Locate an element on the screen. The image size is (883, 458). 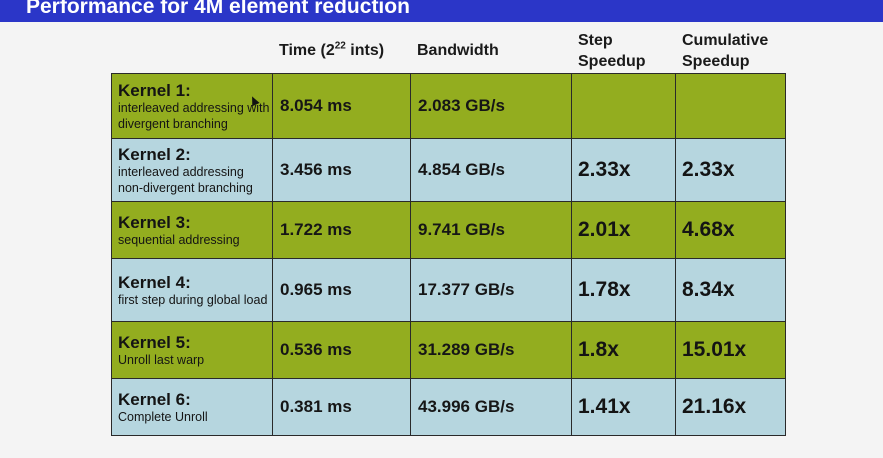
cumulative-speedup-value: 8.34x is located at coordinates (708, 289).